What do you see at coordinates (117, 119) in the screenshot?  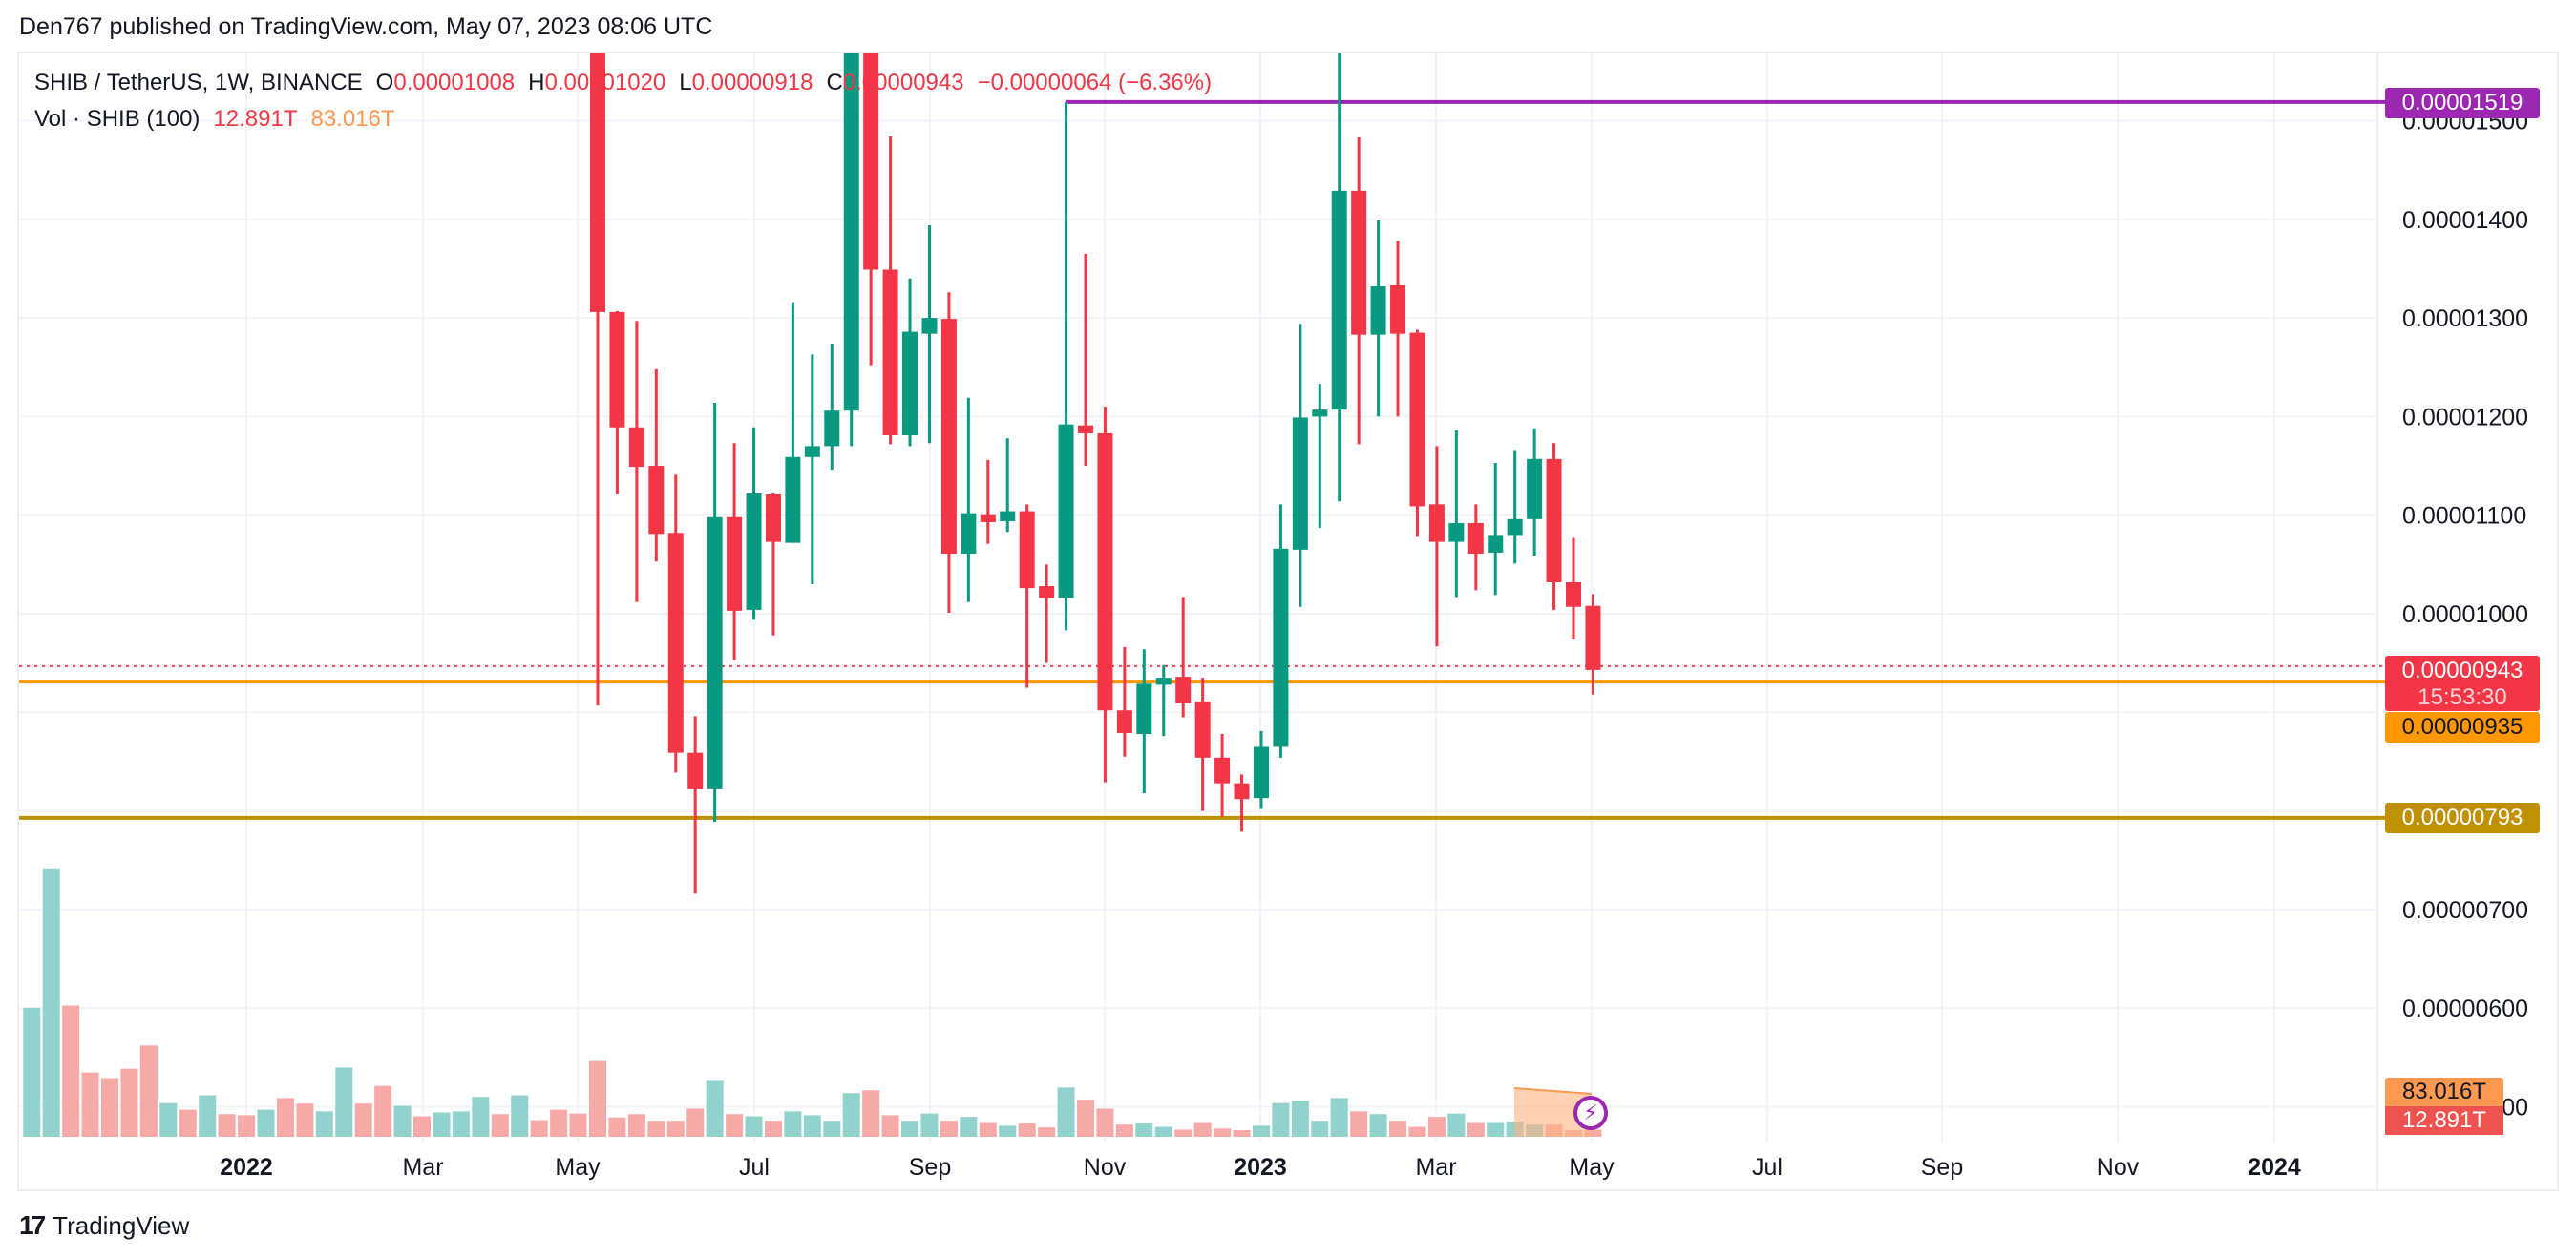 I see `volume-title: Vol · SHIB (100)` at bounding box center [117, 119].